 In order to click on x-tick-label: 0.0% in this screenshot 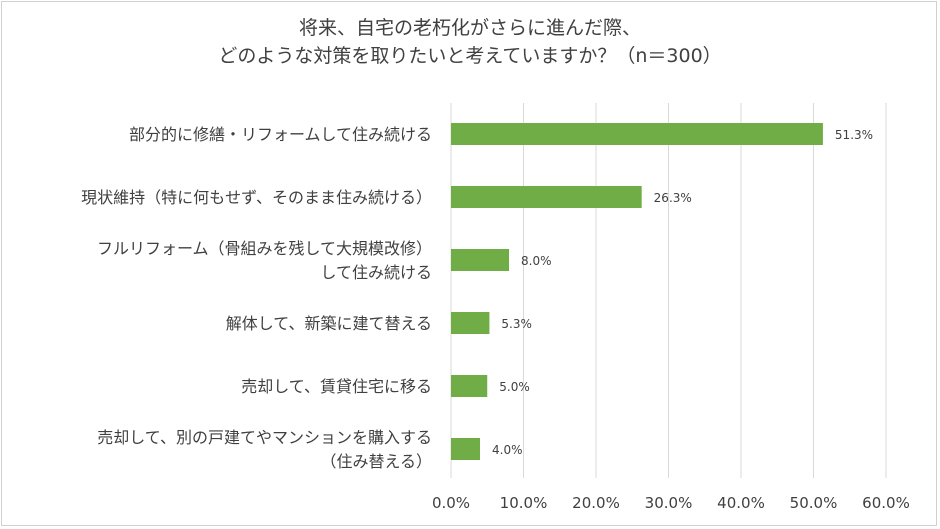, I will do `click(451, 503)`.